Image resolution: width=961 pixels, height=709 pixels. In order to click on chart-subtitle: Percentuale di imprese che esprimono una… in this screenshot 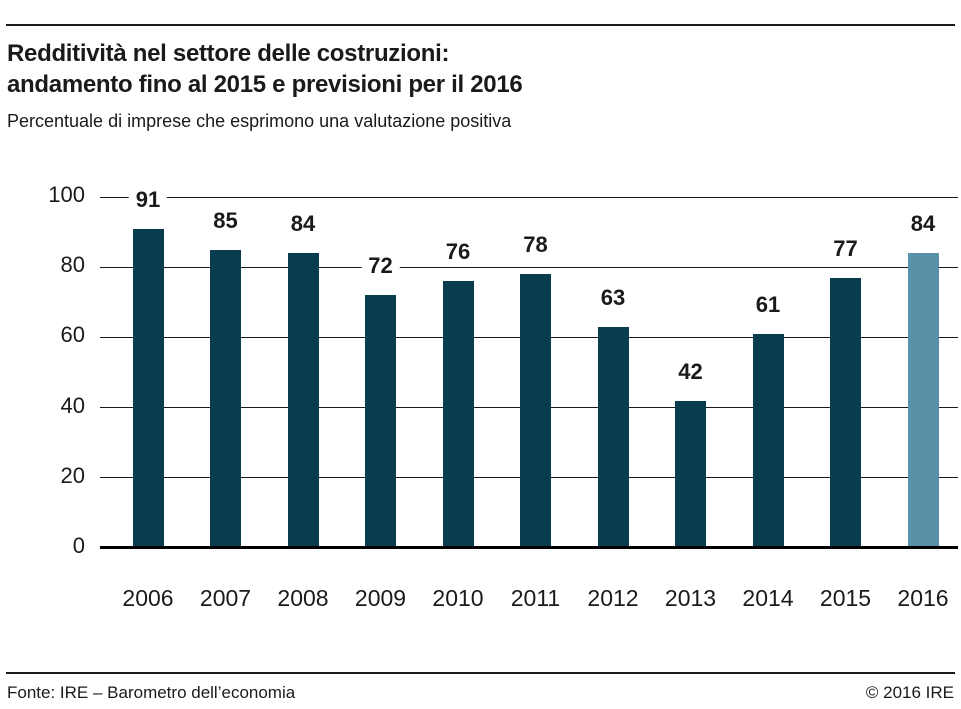, I will do `click(259, 121)`.